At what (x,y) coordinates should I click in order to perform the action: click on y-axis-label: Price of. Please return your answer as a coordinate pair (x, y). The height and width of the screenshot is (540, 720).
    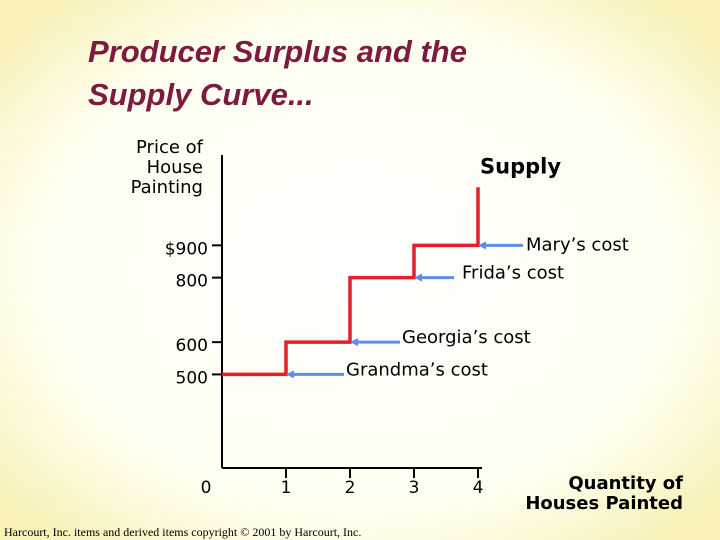
    Looking at the image, I should click on (170, 147).